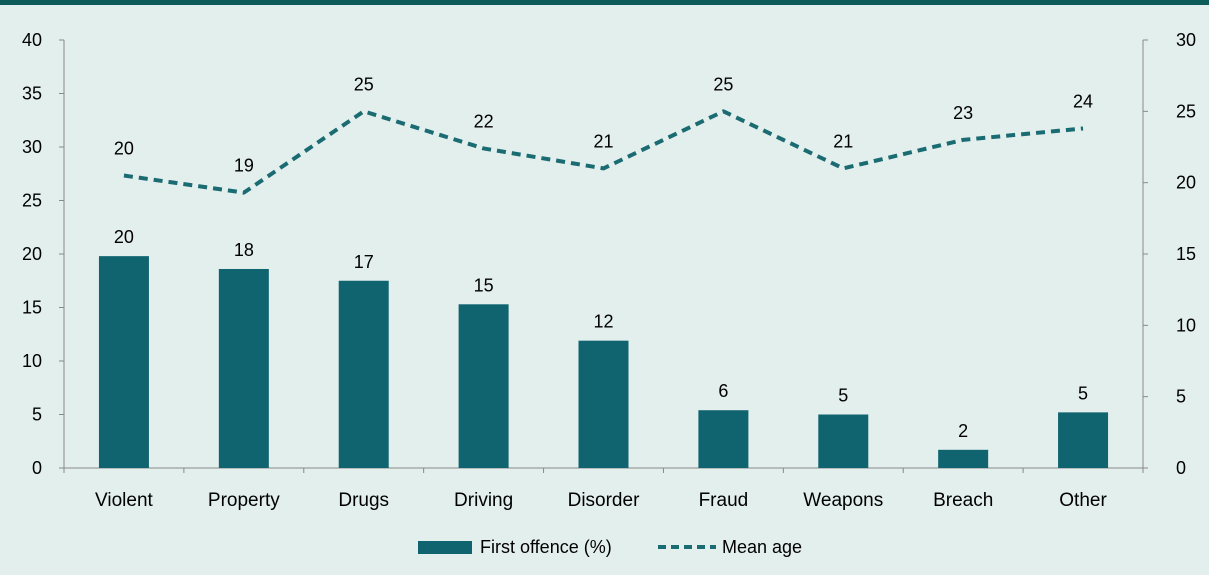 The image size is (1209, 575). I want to click on legend-bar-swatch, so click(445, 547).